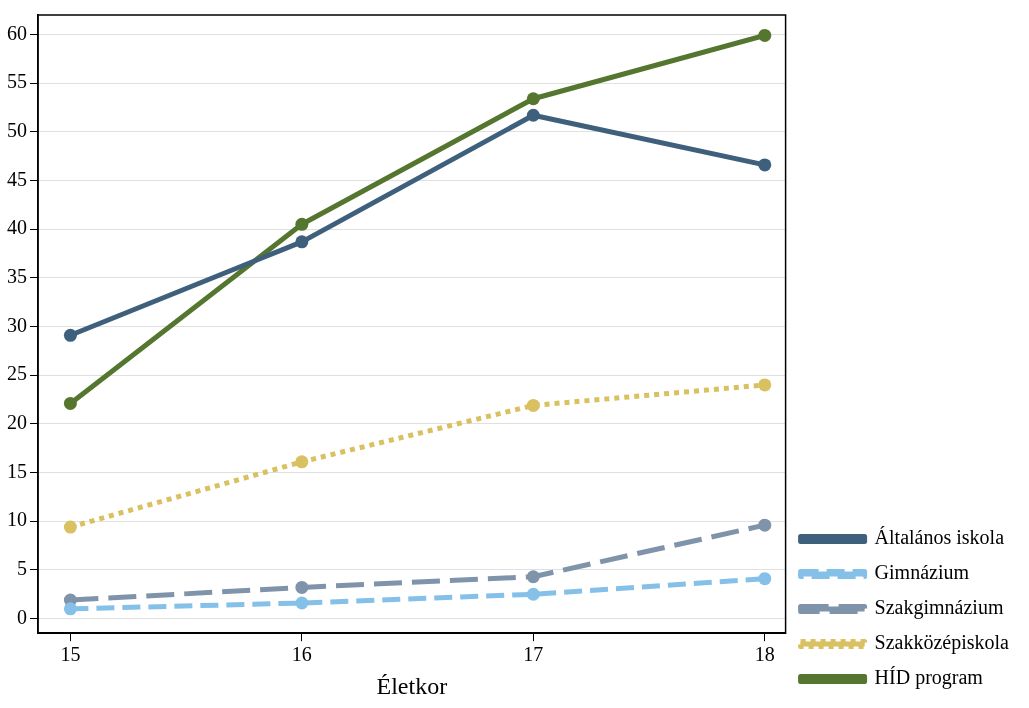 The width and height of the screenshot is (1029, 708). Describe the element at coordinates (764, 654) in the screenshot. I see `x-tick-label: 18` at that location.